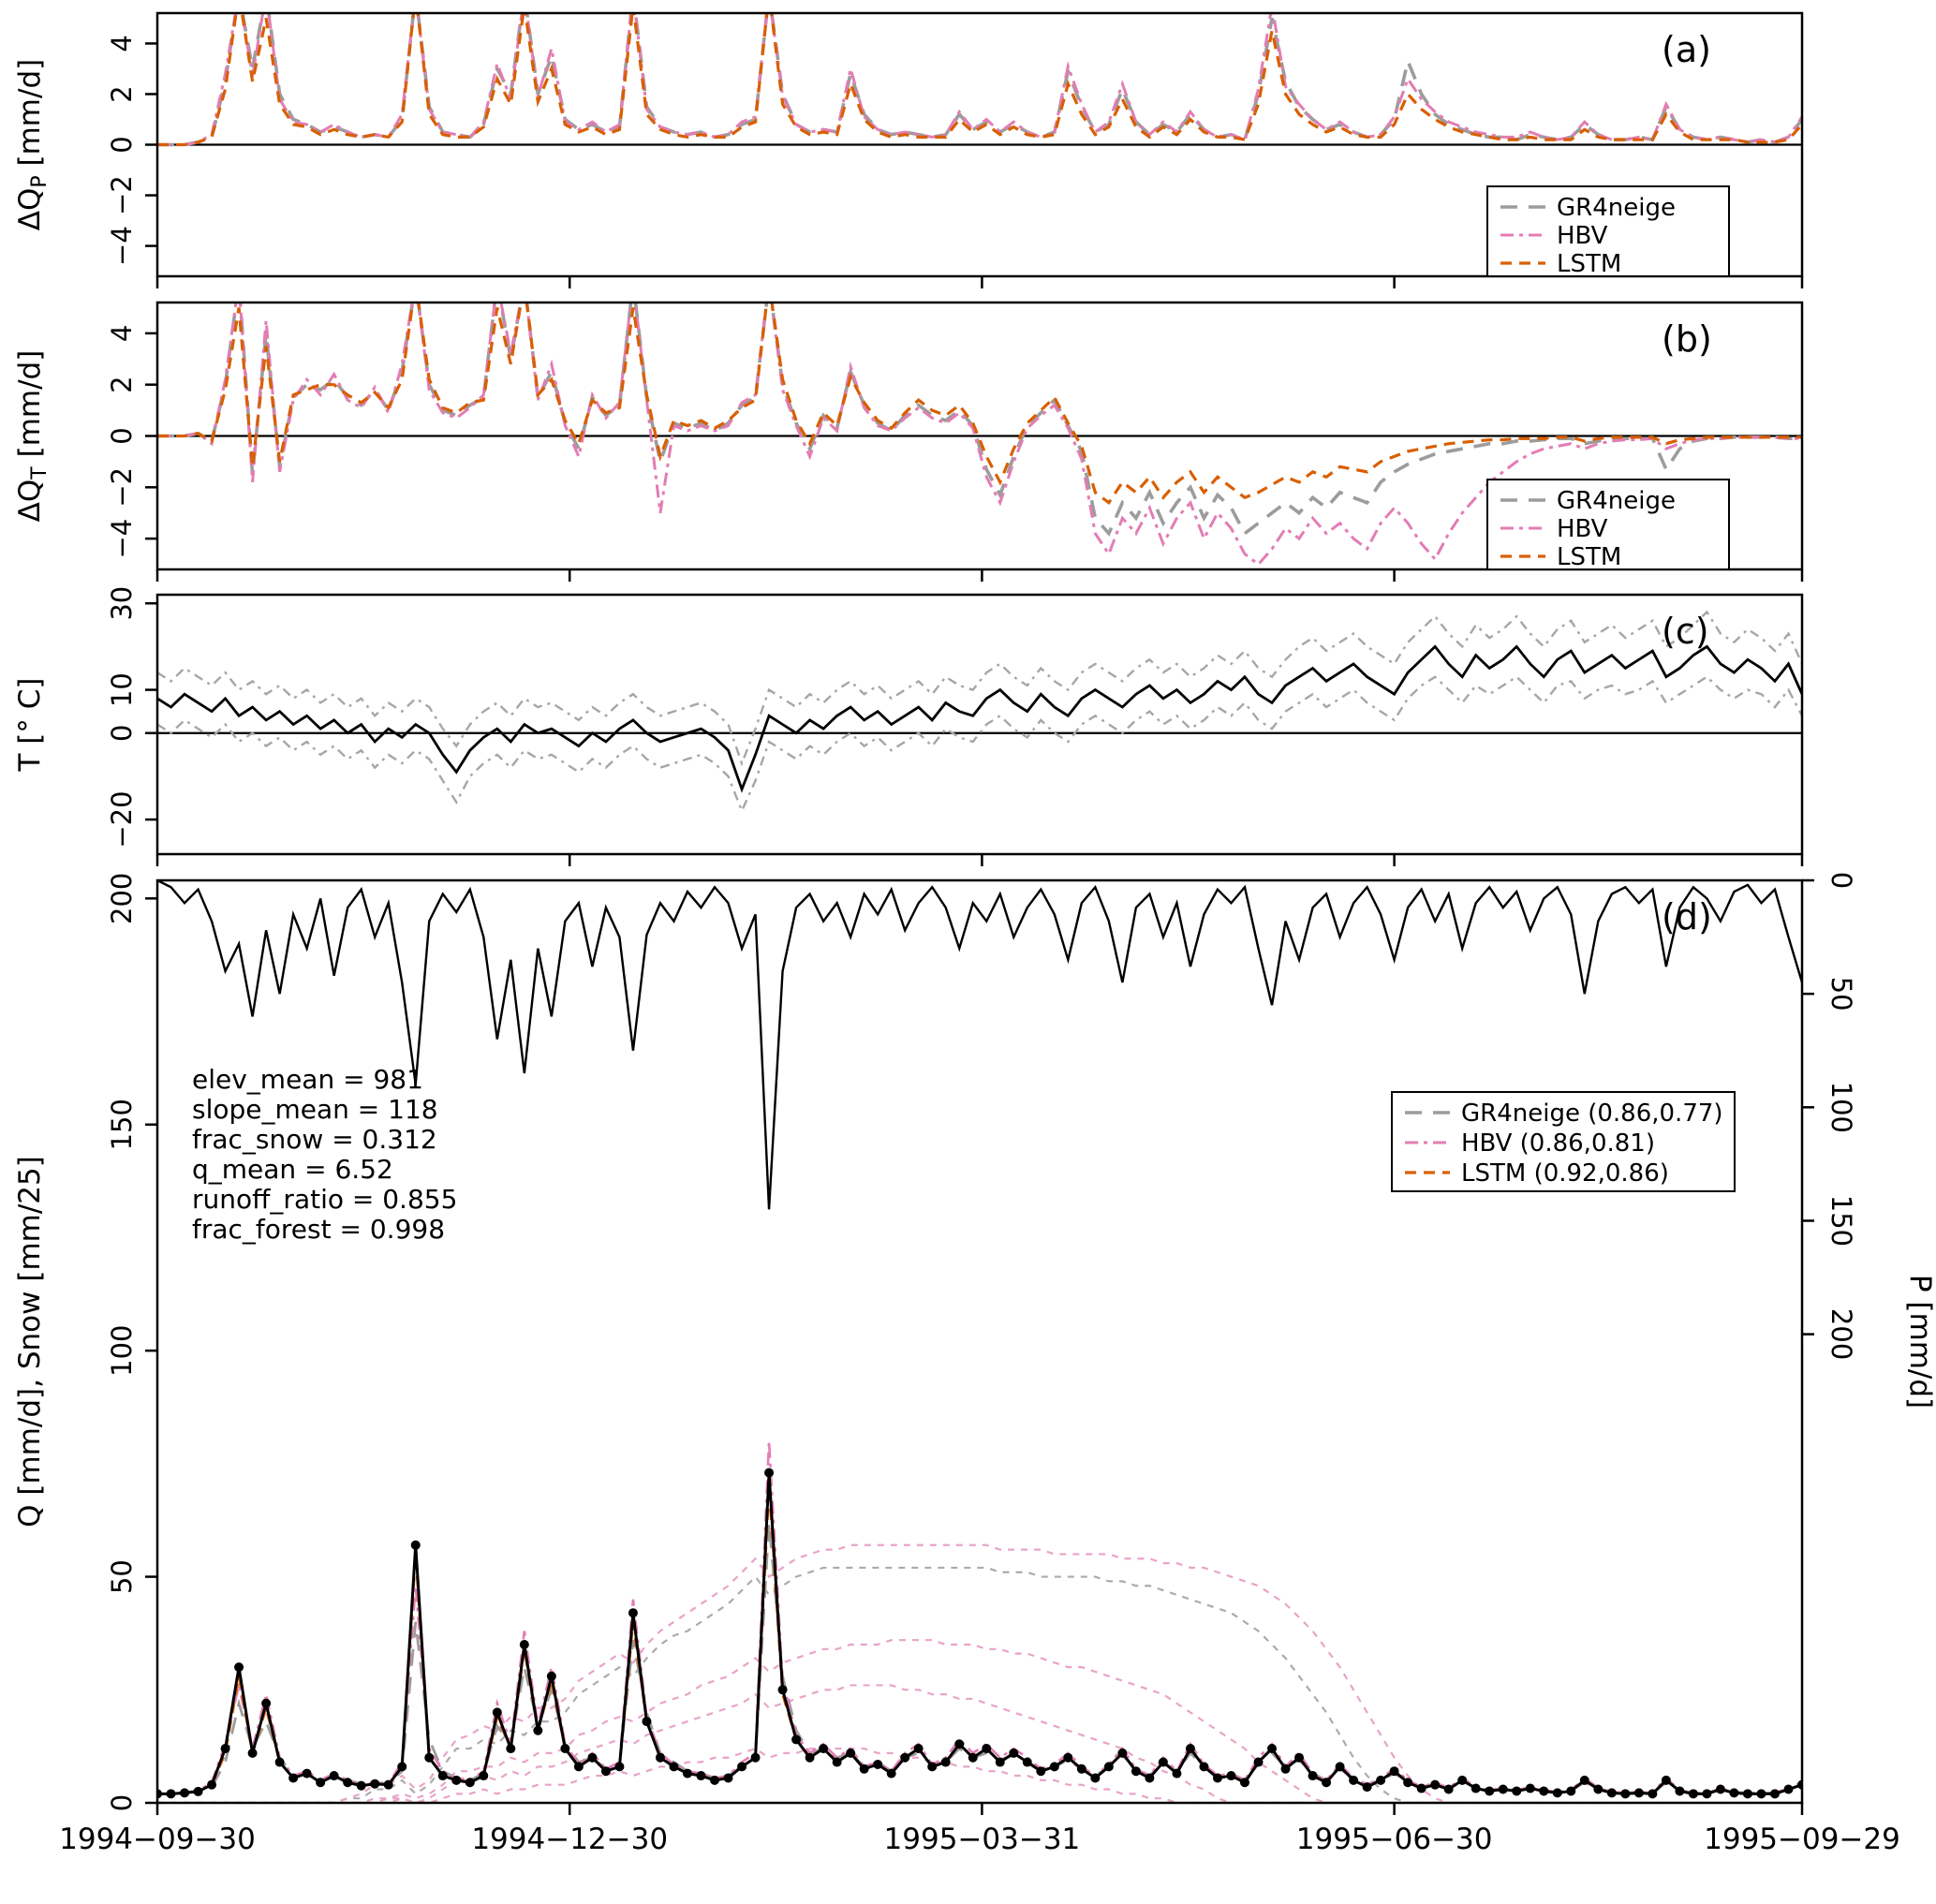 This screenshot has width=1936, height=1904. I want to click on series-lstm-dqt, so click(979, 404).